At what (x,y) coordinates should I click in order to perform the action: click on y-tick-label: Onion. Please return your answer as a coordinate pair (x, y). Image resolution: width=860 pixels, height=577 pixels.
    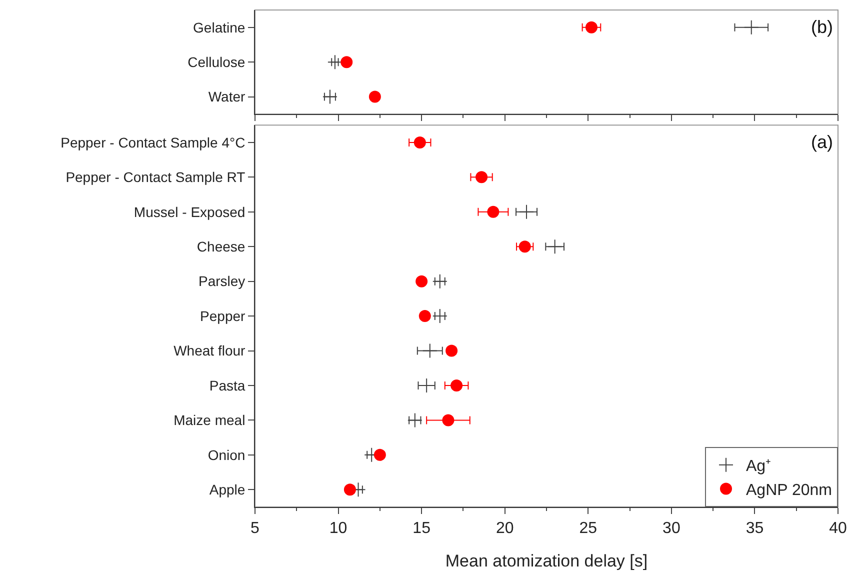
    Looking at the image, I should click on (227, 454).